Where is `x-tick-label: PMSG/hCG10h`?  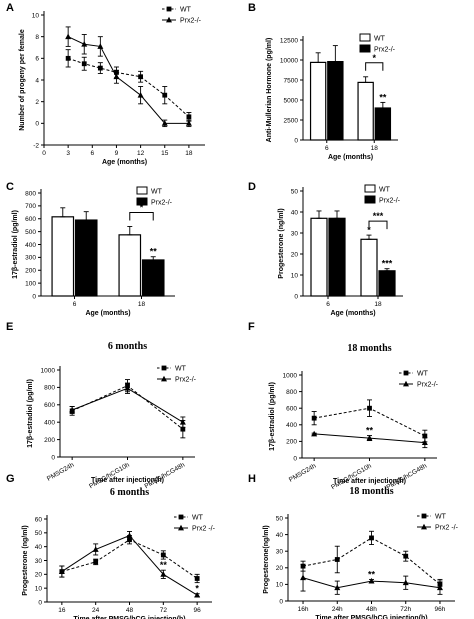
x-tick-label: PMSG/hCG10h is located at coordinates (109, 475).